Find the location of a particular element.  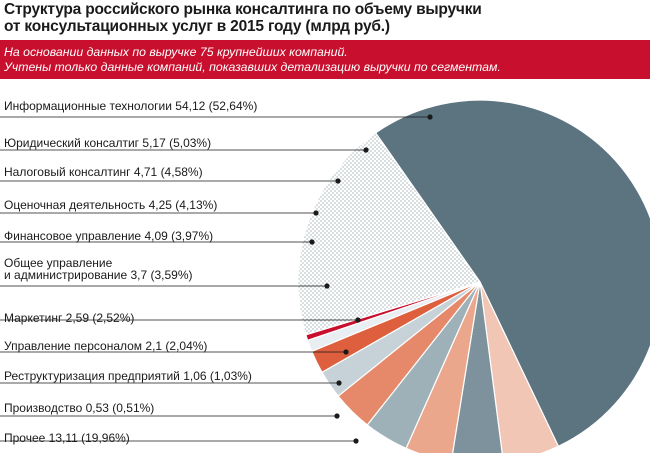

slice-label: Финансовое управление 4,09 (3,97%) is located at coordinates (108, 236).